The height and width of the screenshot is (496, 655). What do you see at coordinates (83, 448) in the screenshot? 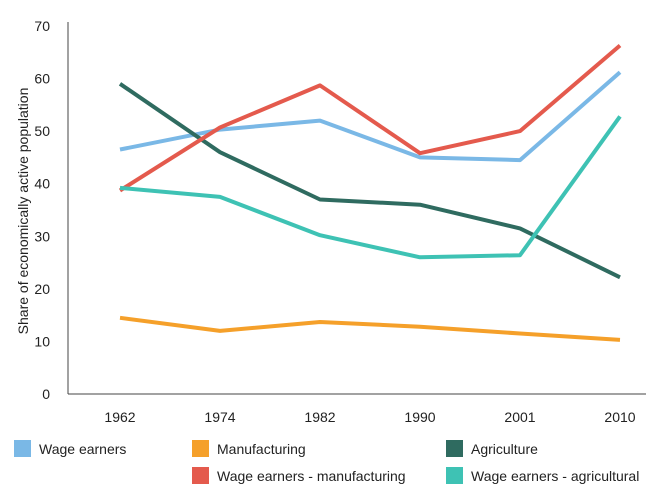
I see `legend-label: Wage earners` at bounding box center [83, 448].